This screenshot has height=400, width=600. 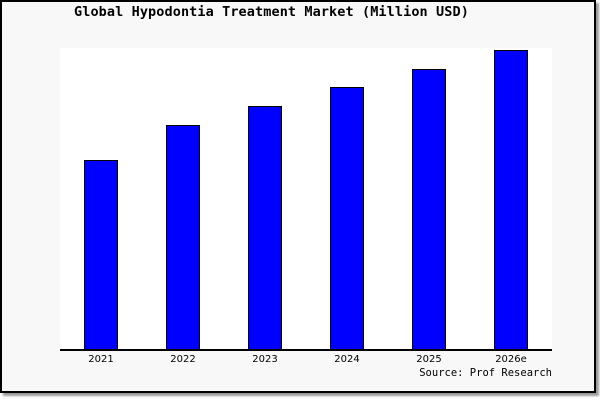 I want to click on bar-2022, so click(x=183, y=236).